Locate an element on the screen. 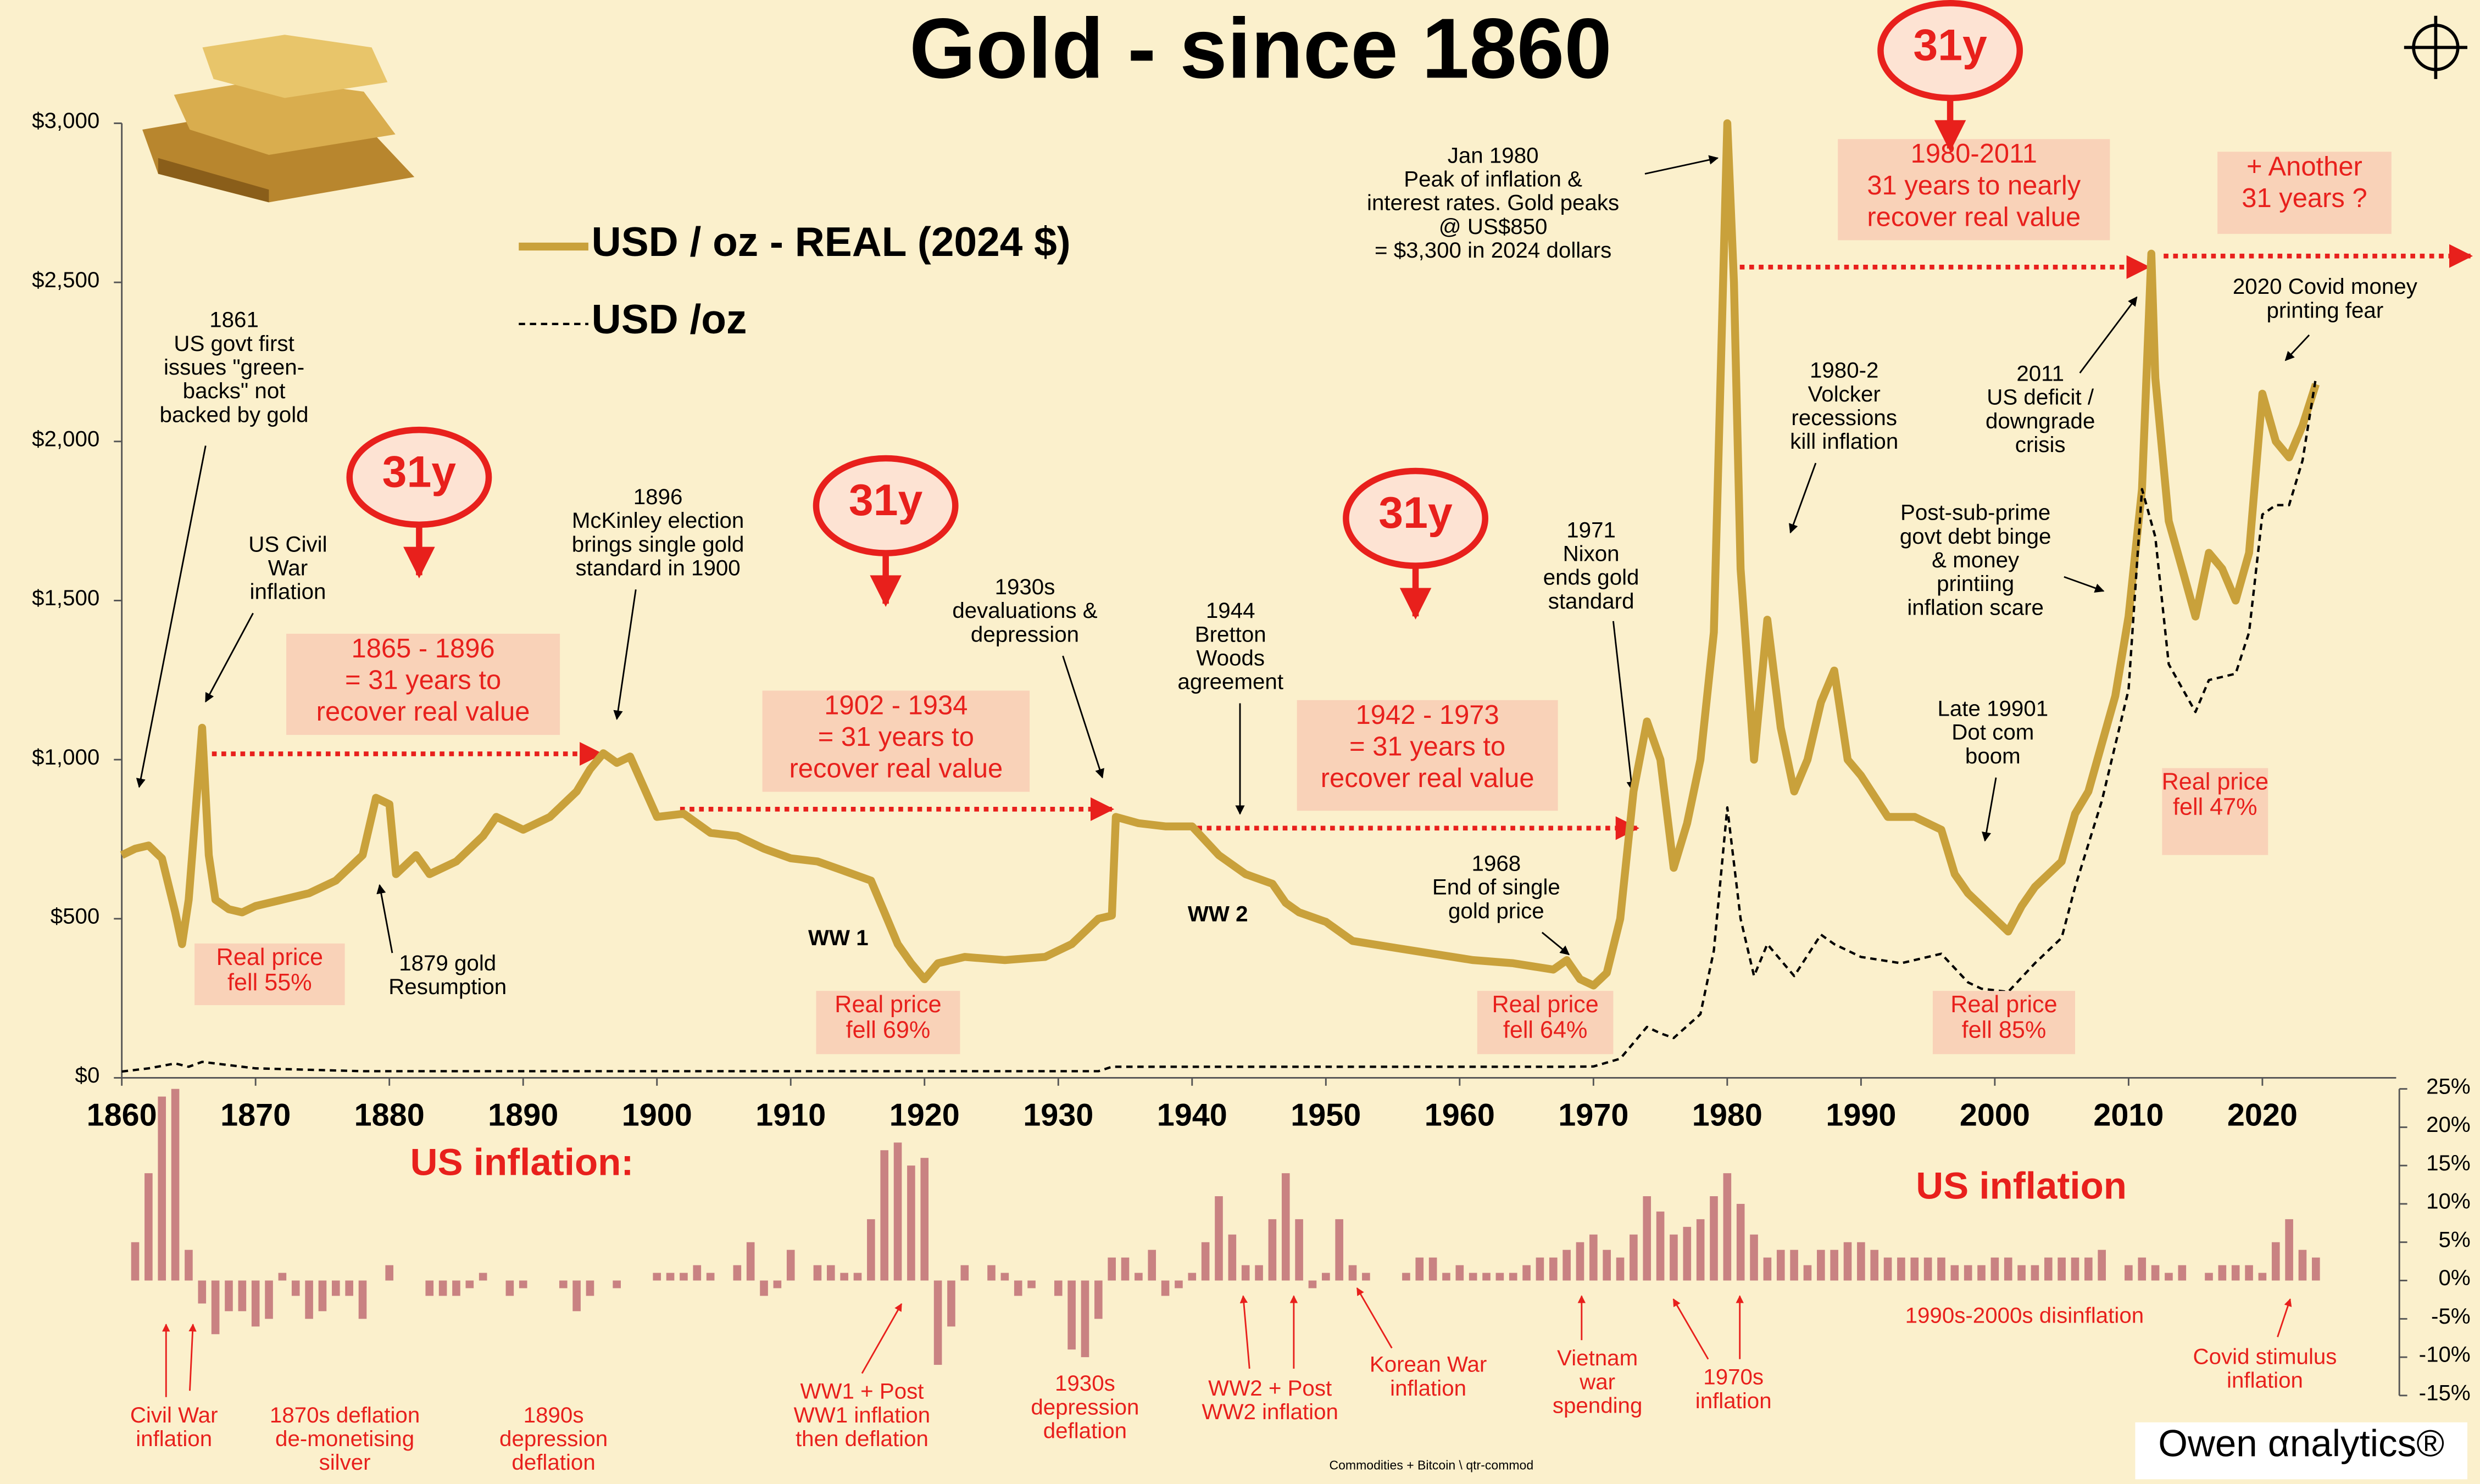 This screenshot has height=1484, width=2480. y2-tick-label: -10% is located at coordinates (2445, 1354).